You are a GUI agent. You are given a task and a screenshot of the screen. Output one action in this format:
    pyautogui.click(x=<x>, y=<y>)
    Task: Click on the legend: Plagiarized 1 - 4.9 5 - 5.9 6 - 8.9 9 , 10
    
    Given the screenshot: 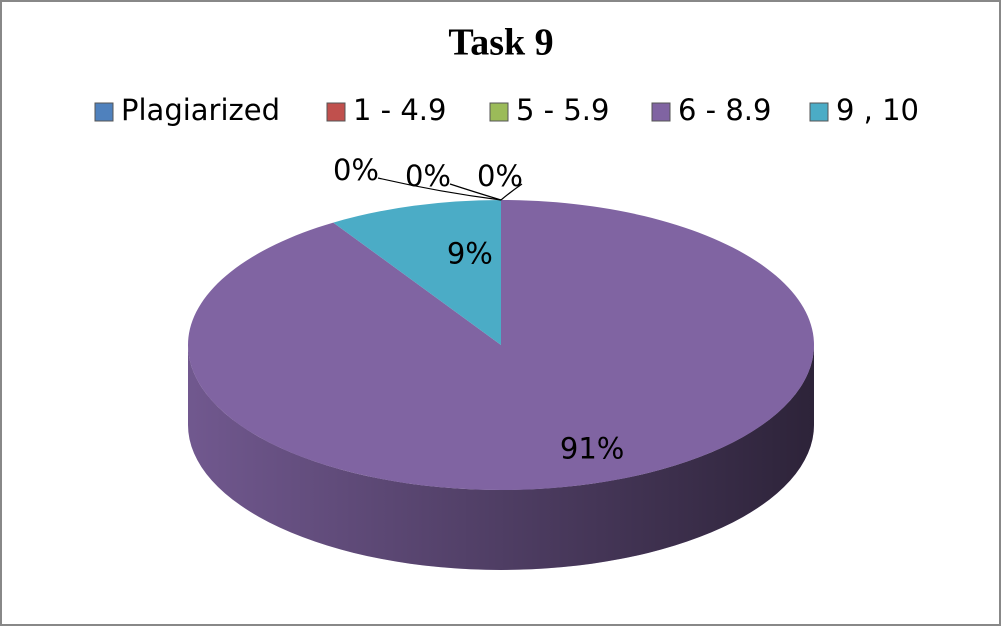 What is the action you would take?
    pyautogui.click(x=506, y=110)
    